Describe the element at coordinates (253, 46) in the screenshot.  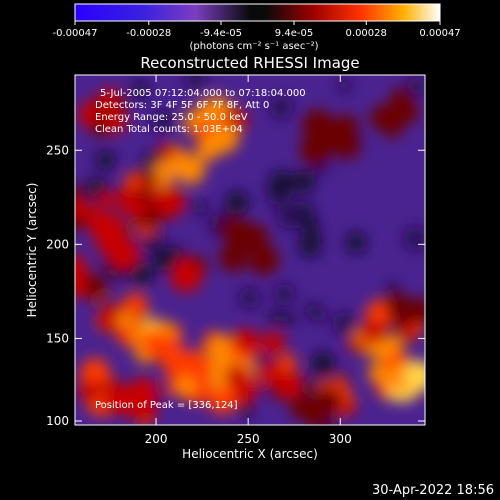
I see `colorbar-unit-label: (photons cm⁻² s⁻¹ asec⁻²)` at that location.